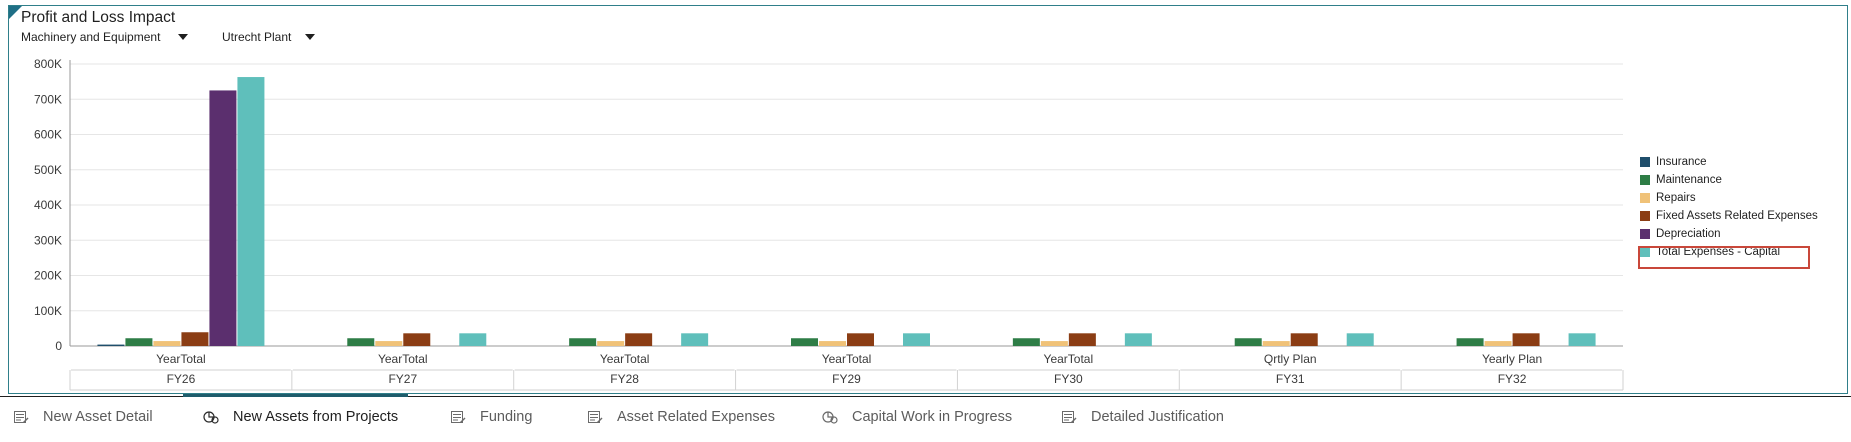 The height and width of the screenshot is (442, 1851). What do you see at coordinates (696, 417) in the screenshot?
I see `tab-label: Asset Related Expenses` at bounding box center [696, 417].